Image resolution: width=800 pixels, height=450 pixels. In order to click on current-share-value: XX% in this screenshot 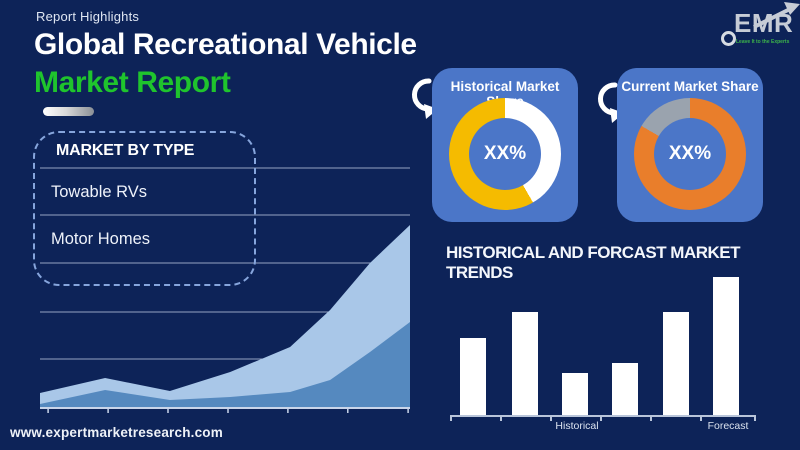, I will do `click(690, 153)`.